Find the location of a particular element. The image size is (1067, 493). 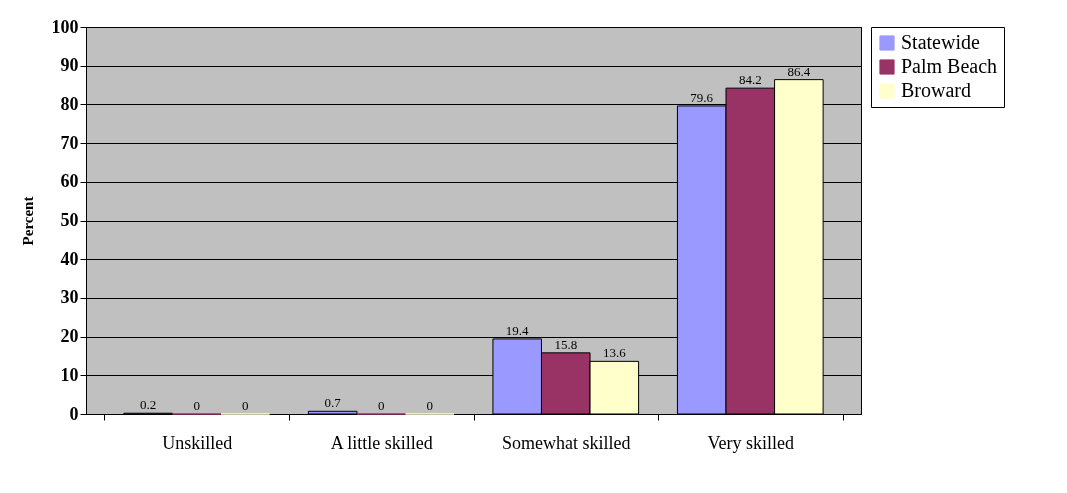

y-tick-label: 0 is located at coordinates (74, 413).